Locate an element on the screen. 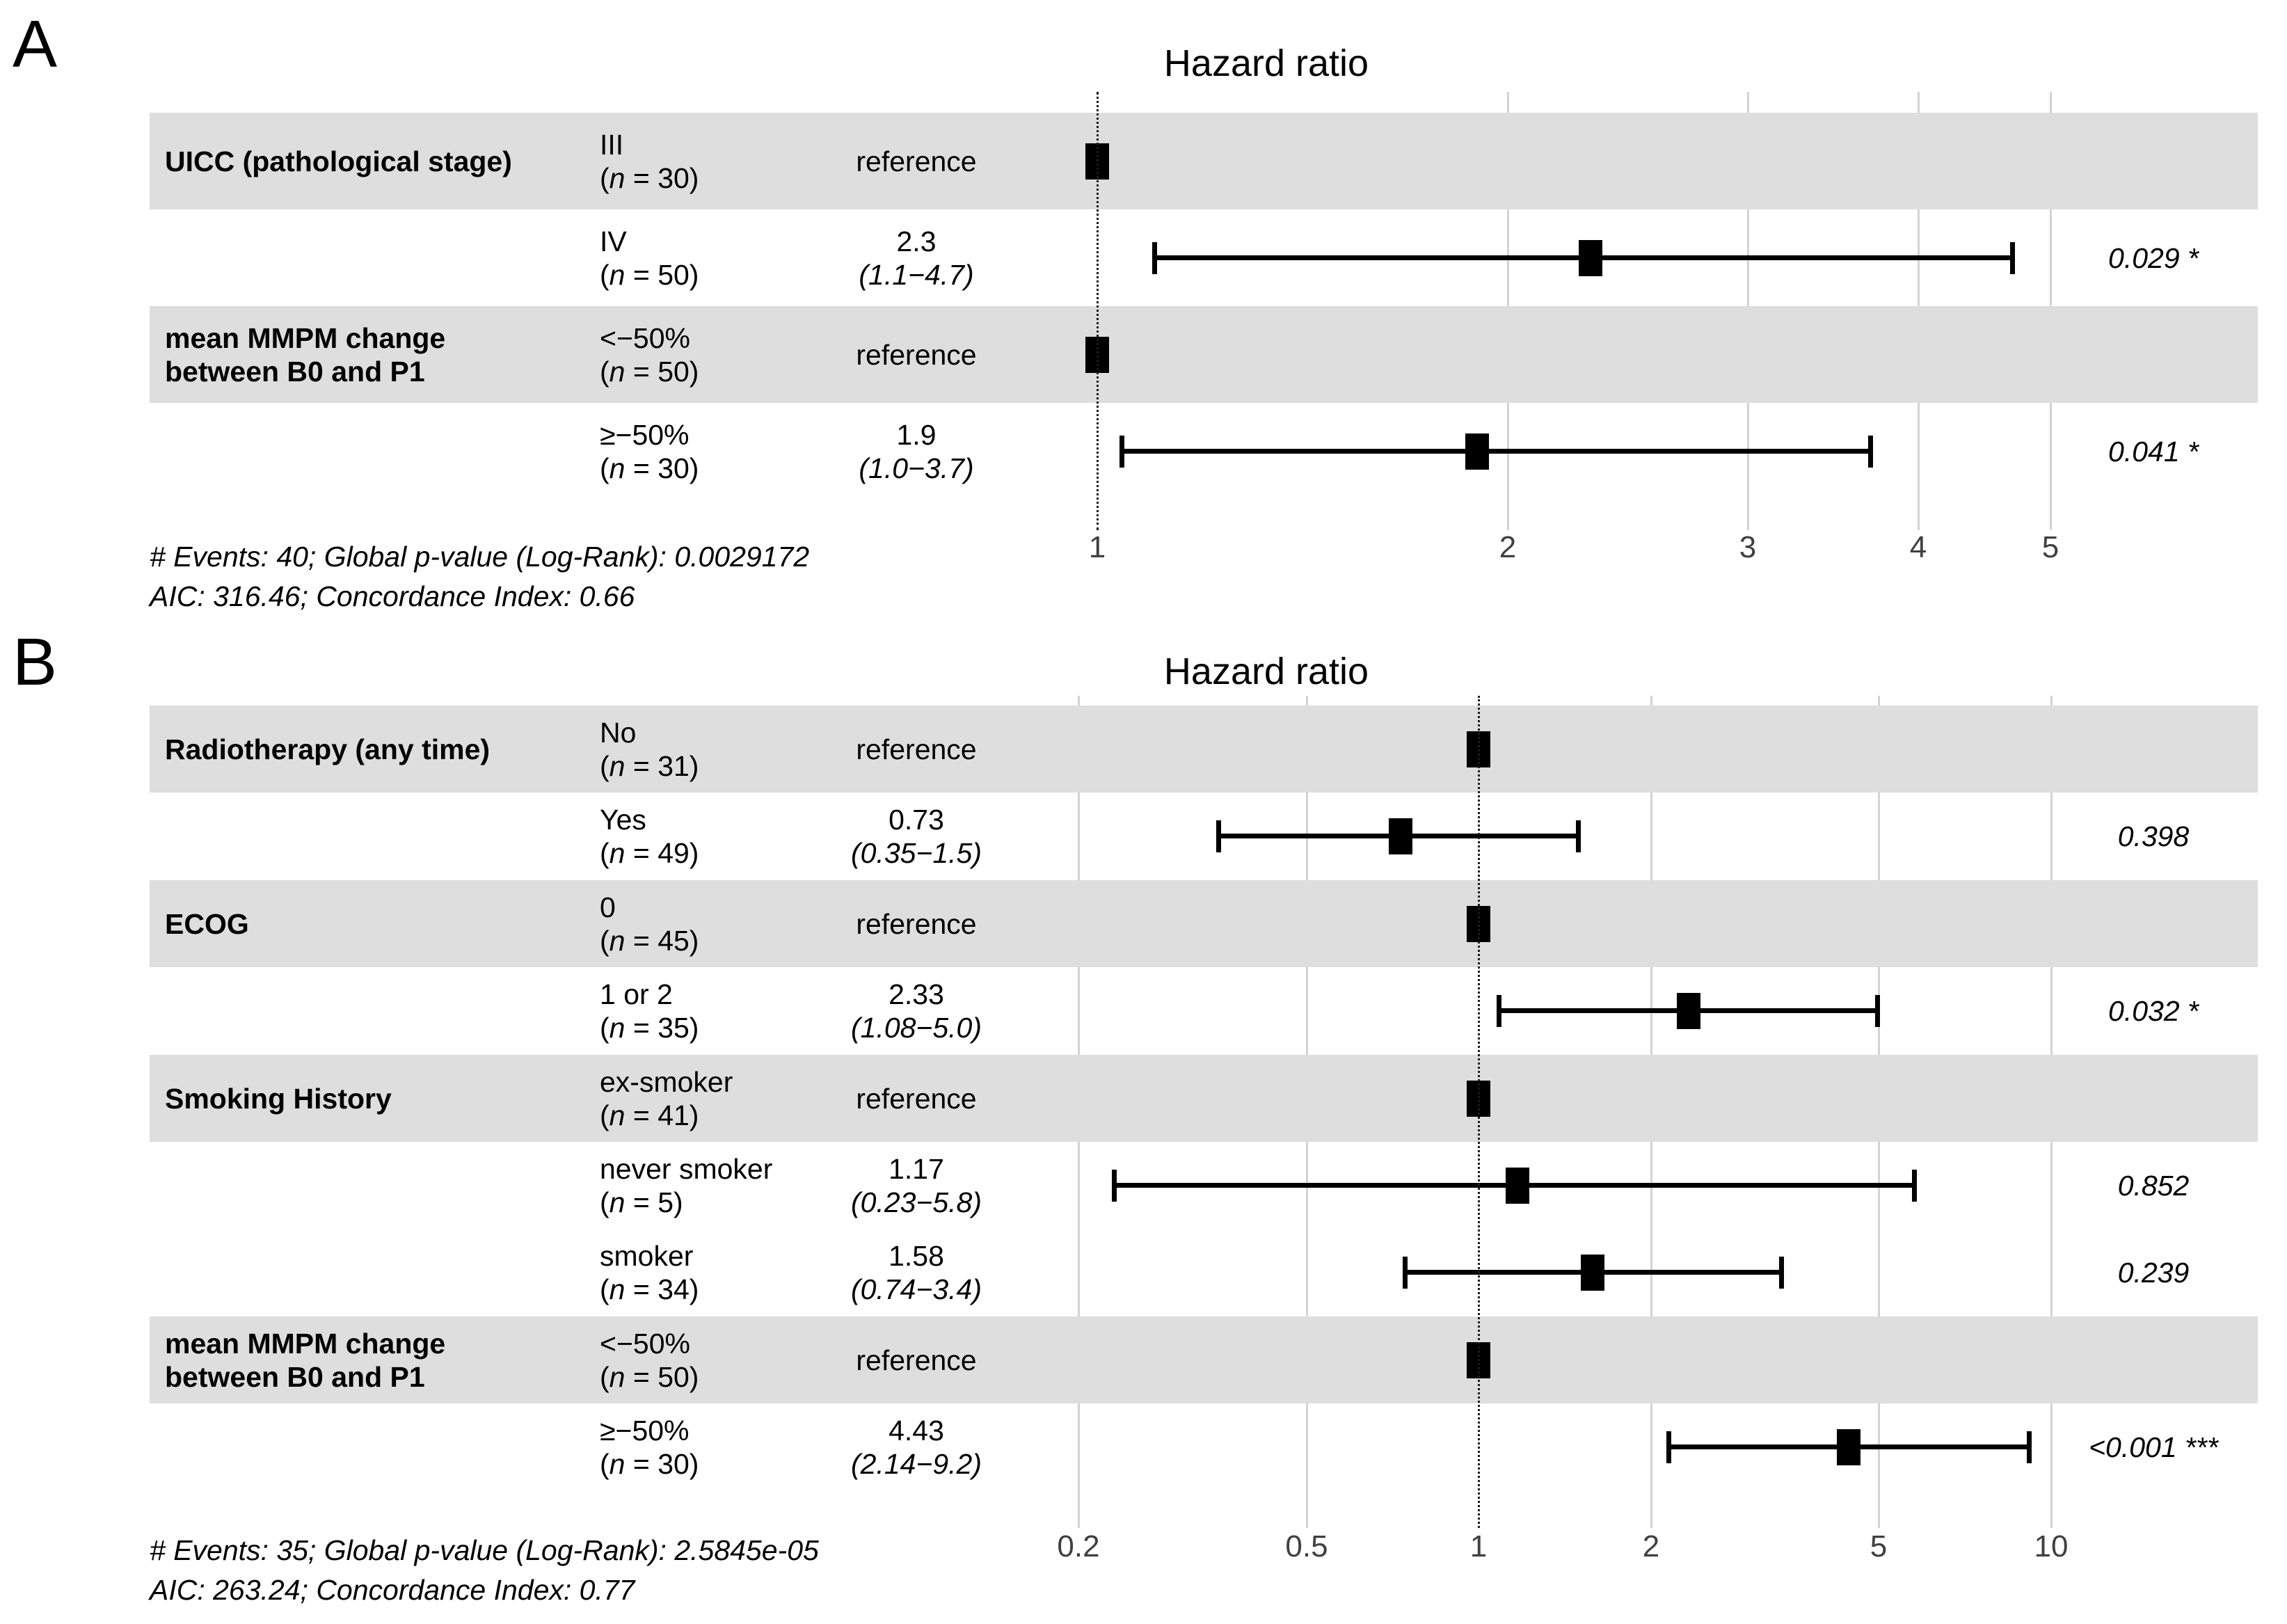 This screenshot has height=1624, width=2287. hr-estimate-label: 0.73 is located at coordinates (916, 819).